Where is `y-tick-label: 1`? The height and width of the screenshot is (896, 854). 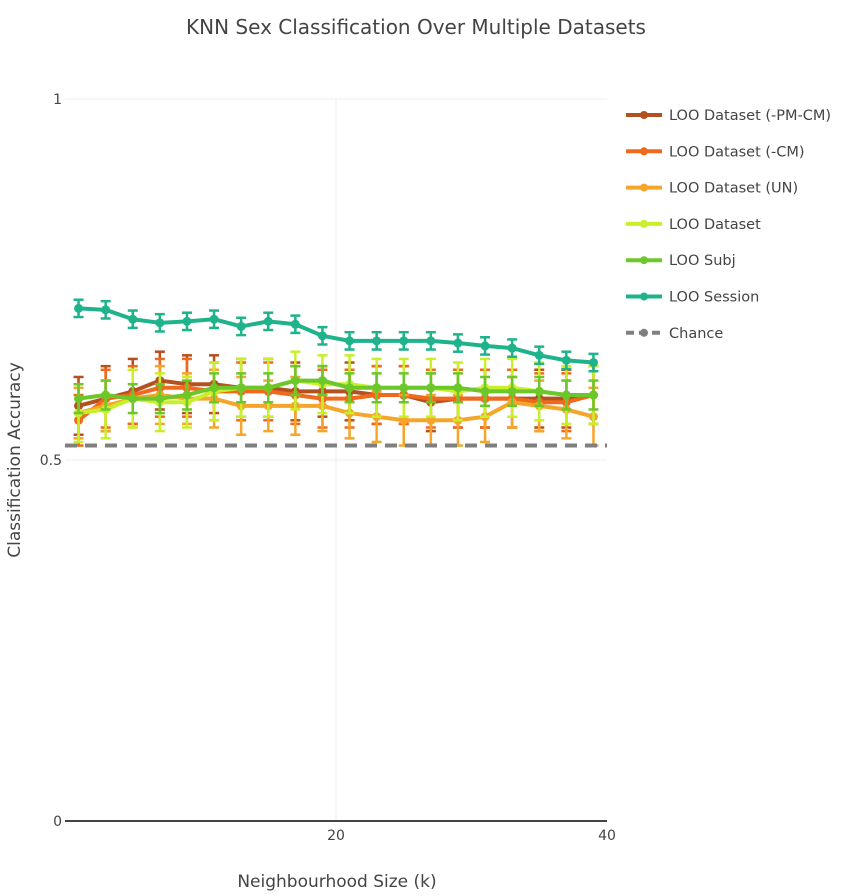 y-tick-label: 1 is located at coordinates (57, 100).